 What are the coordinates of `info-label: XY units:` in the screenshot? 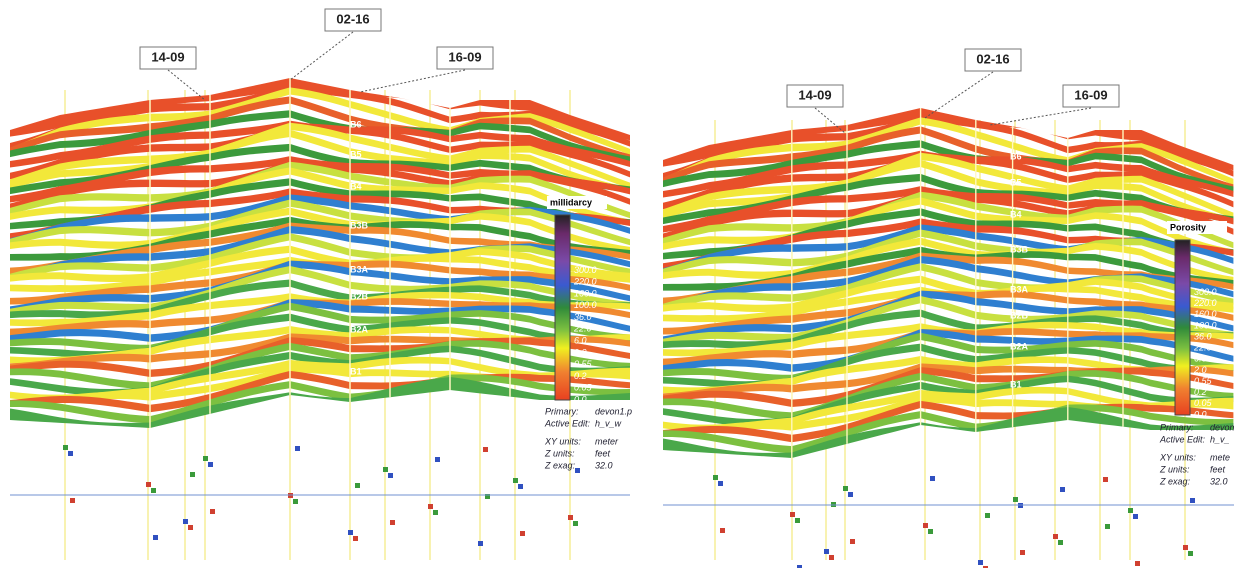 It's located at (1177, 457).